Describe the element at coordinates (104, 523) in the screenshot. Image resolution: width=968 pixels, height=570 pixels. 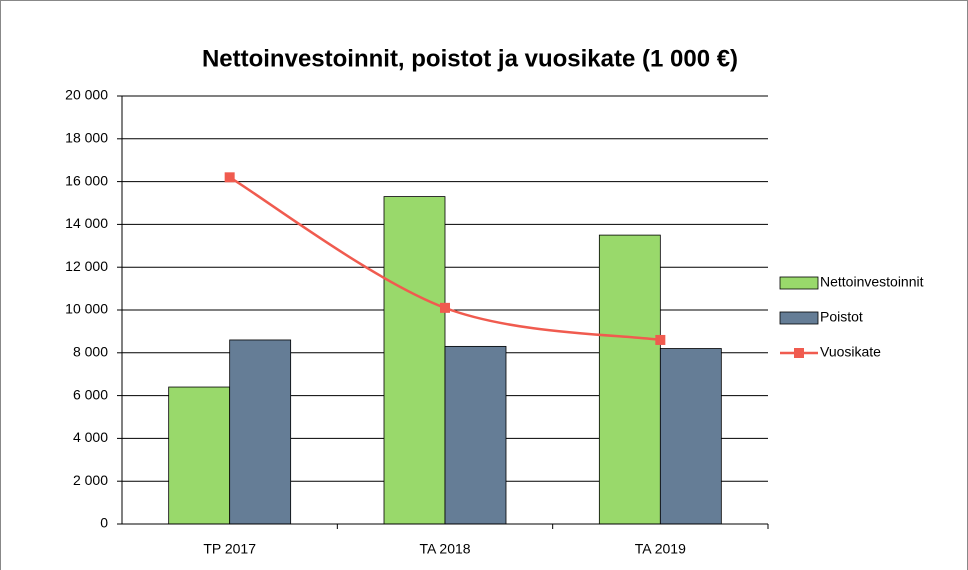
I see `y-tick-label: 0` at that location.